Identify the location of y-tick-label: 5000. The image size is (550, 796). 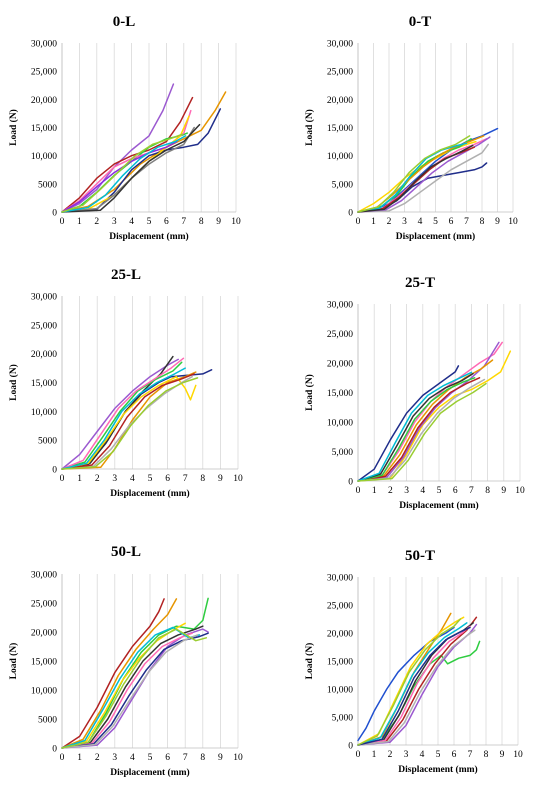
(47, 442).